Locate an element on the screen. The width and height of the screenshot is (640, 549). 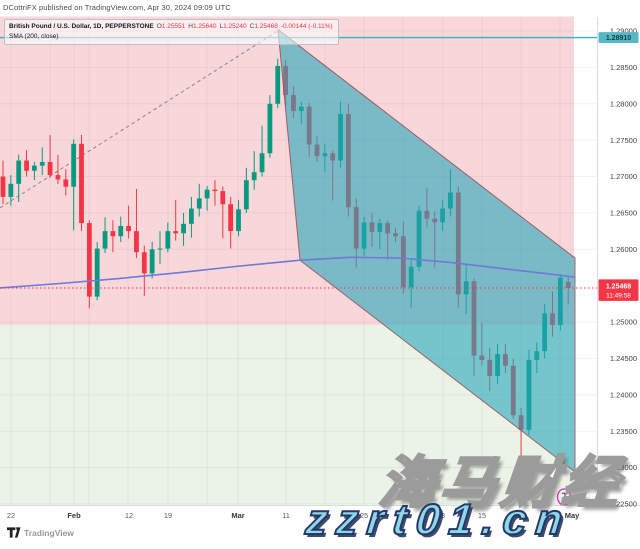
time-axis-label: 11 is located at coordinates (286, 515).